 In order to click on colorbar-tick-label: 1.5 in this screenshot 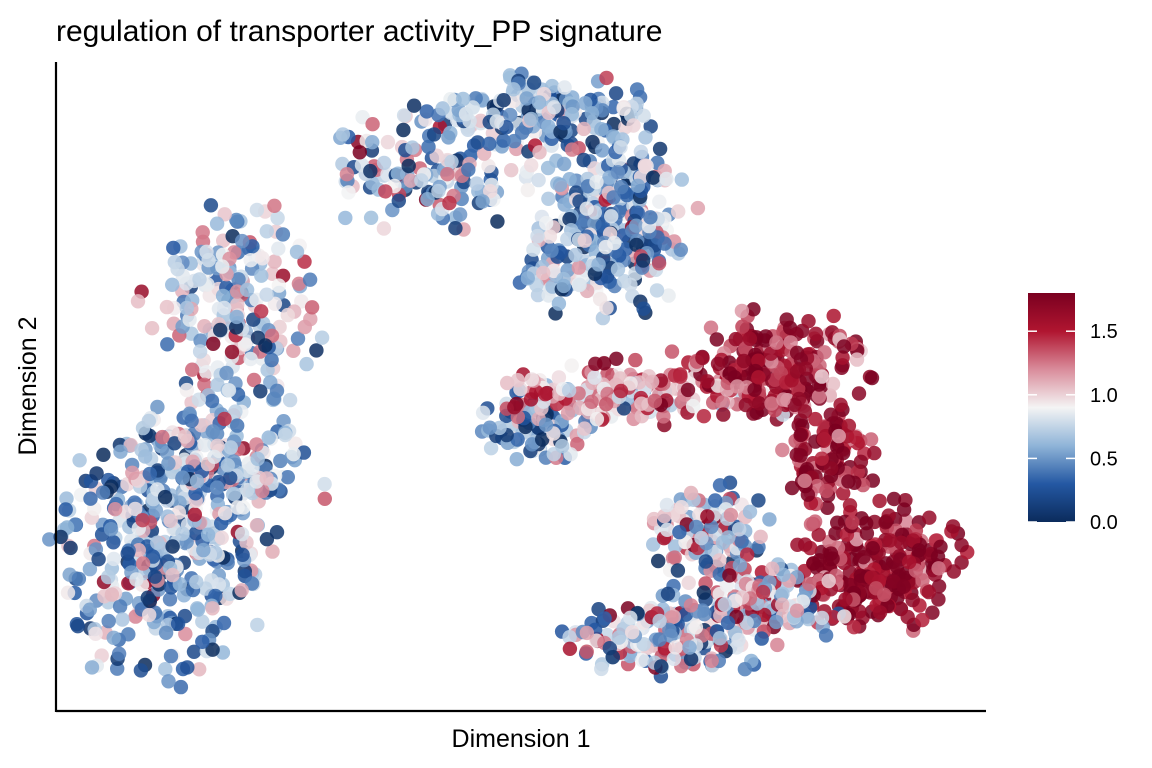, I will do `click(1104, 332)`.